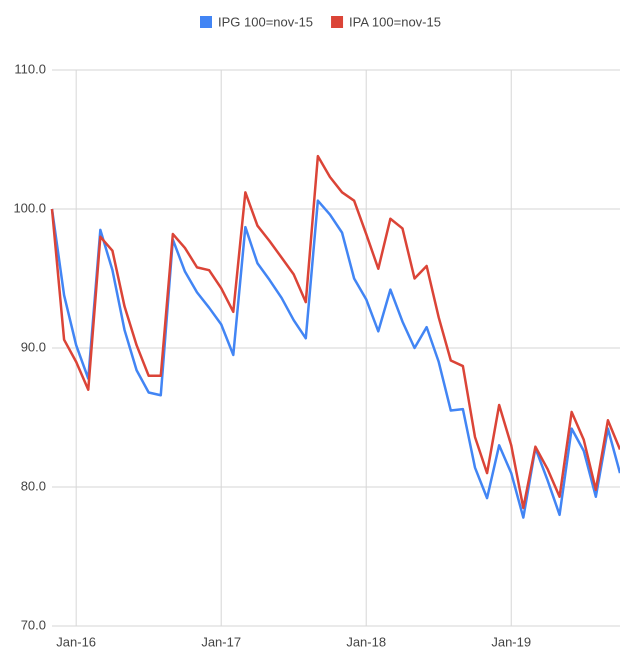 The image size is (620, 654). I want to click on legend-label: IPG 100=nov-15, so click(265, 21).